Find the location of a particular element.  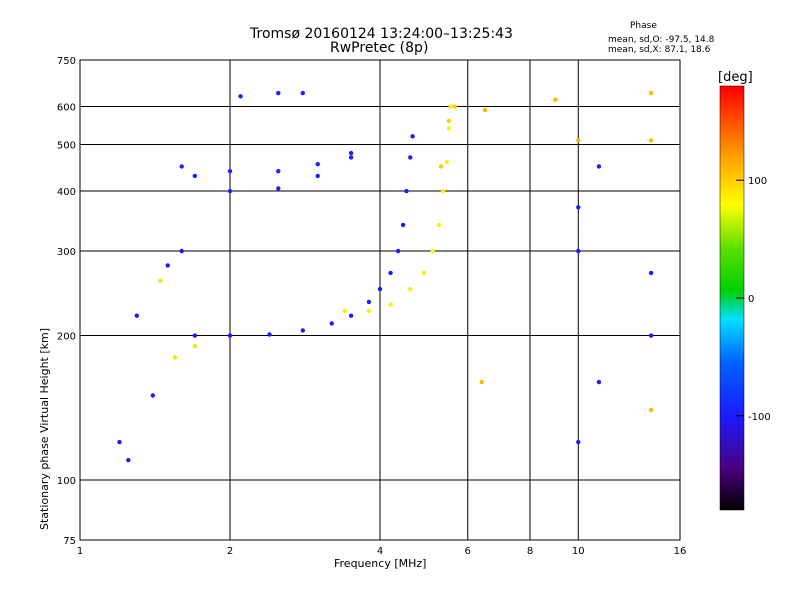

y-tick-label: 100 is located at coordinates (66, 481).